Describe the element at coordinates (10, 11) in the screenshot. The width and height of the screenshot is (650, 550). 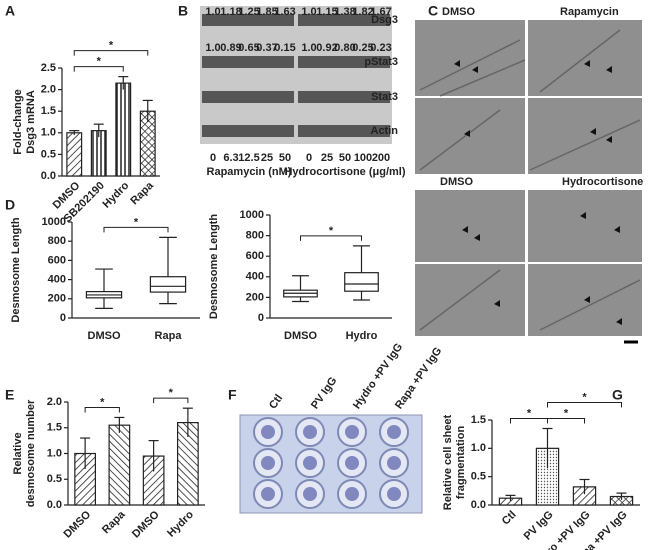
I see `panel-label: A` at that location.